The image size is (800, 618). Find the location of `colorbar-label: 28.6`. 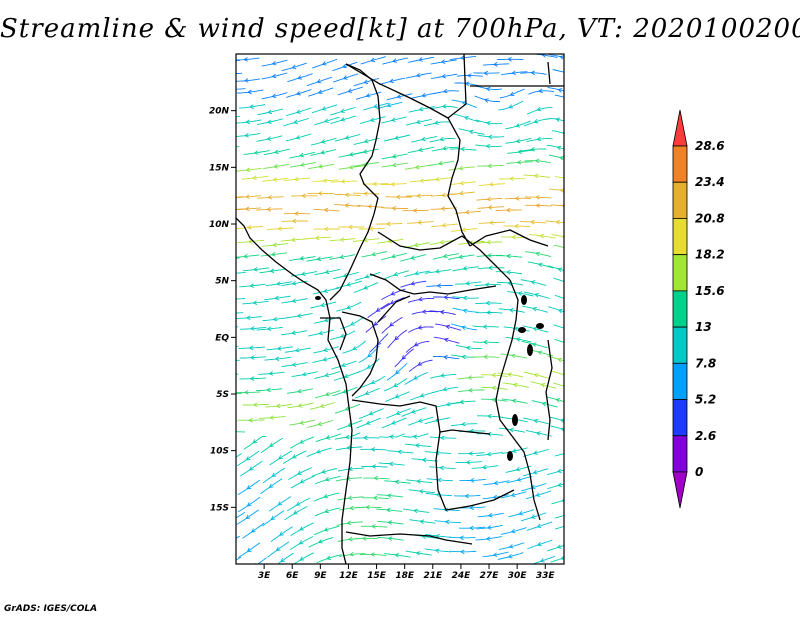

colorbar-label: 28.6 is located at coordinates (710, 146).